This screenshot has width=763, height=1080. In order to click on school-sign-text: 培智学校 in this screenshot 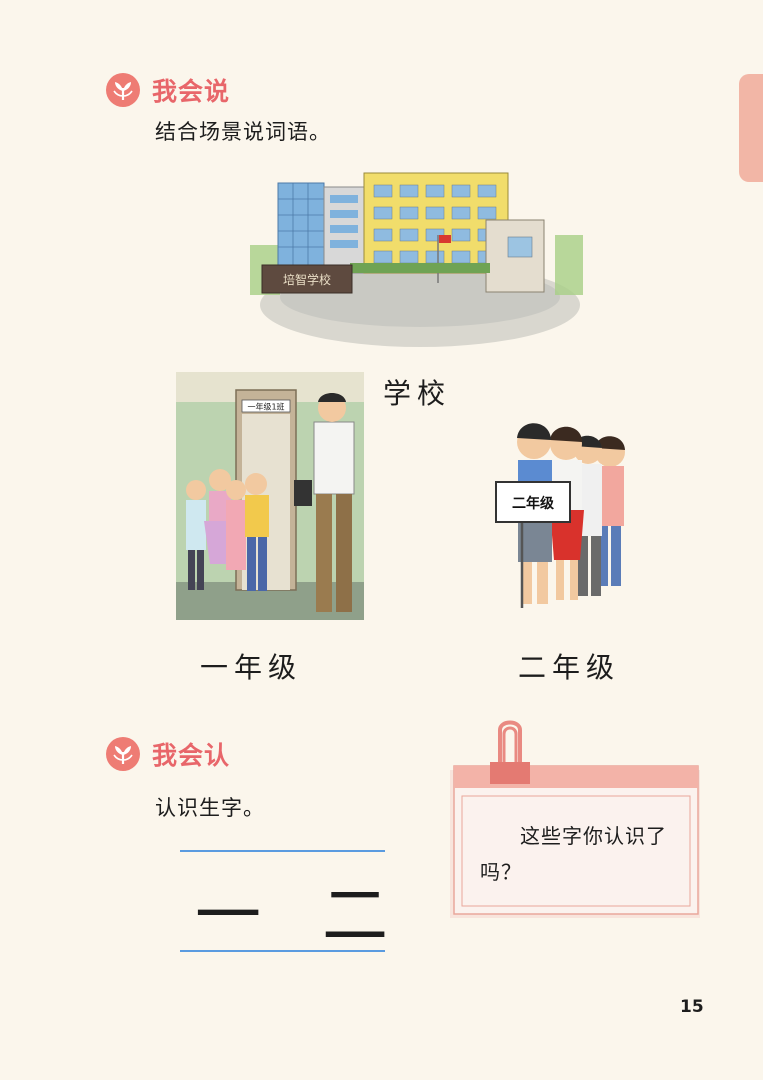, I will do `click(307, 279)`.